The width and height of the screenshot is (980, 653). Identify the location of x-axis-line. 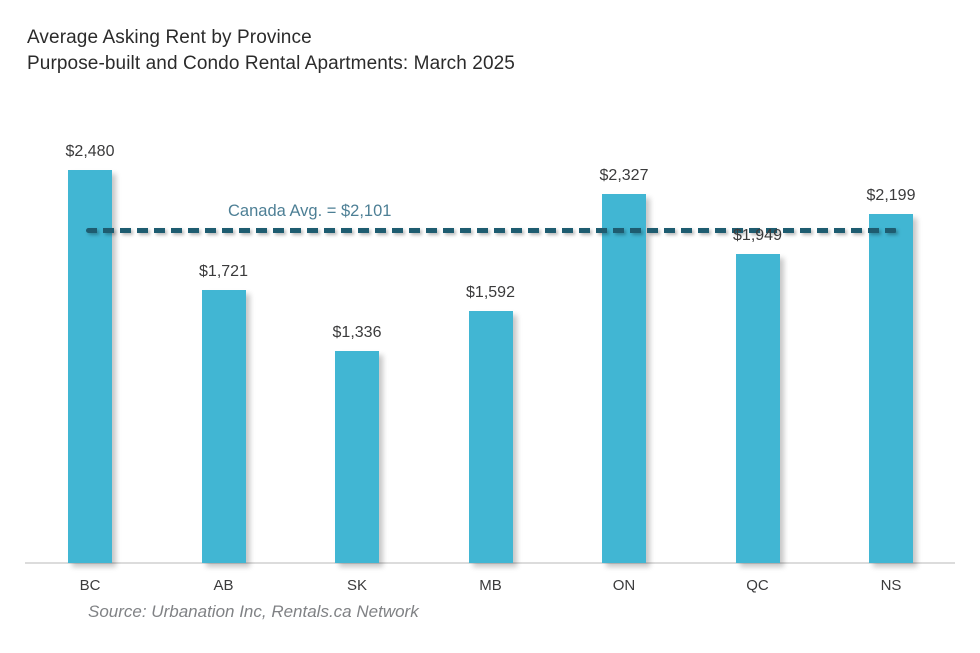
(490, 563).